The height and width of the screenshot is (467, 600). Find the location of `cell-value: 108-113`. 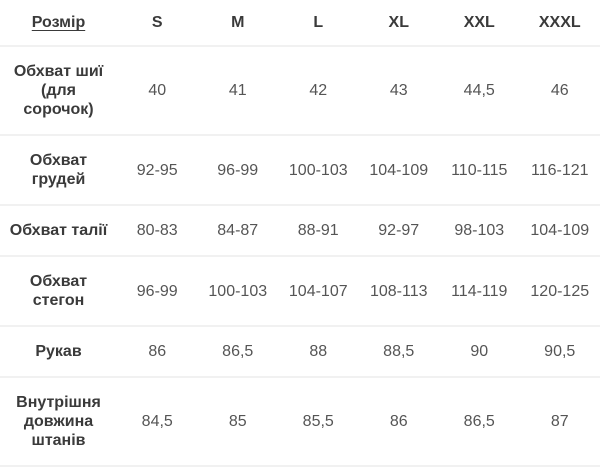

cell-value: 108-113 is located at coordinates (399, 291).